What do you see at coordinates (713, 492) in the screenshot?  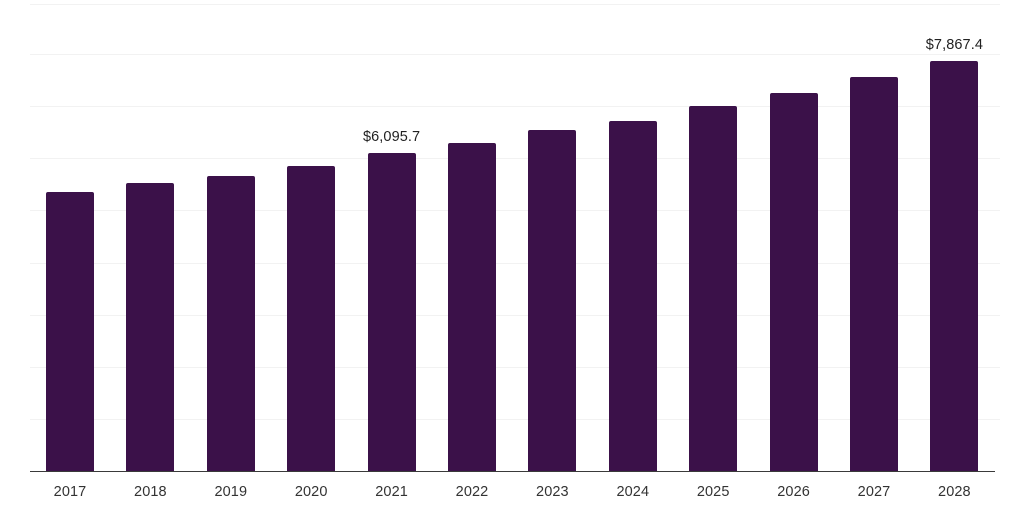 I see `x-tick-2025: 2025` at bounding box center [713, 492].